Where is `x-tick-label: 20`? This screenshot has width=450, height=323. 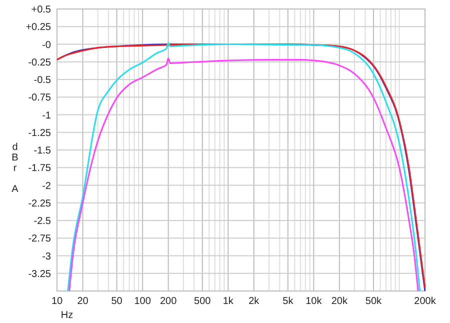
x-tick-label: 20 is located at coordinates (83, 301).